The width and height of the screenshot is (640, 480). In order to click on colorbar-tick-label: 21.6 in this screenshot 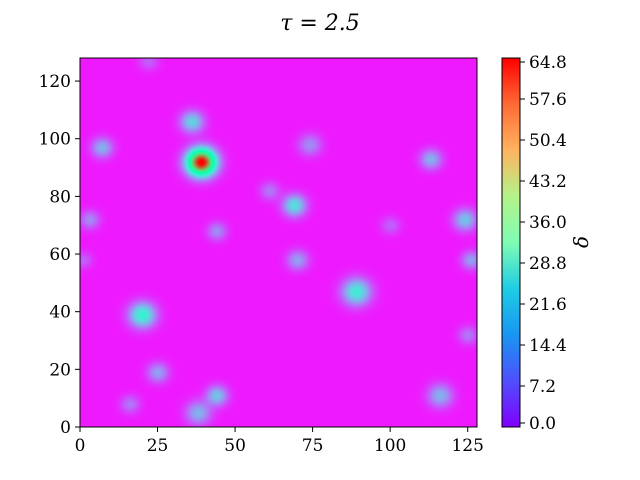, I will do `click(548, 305)`.